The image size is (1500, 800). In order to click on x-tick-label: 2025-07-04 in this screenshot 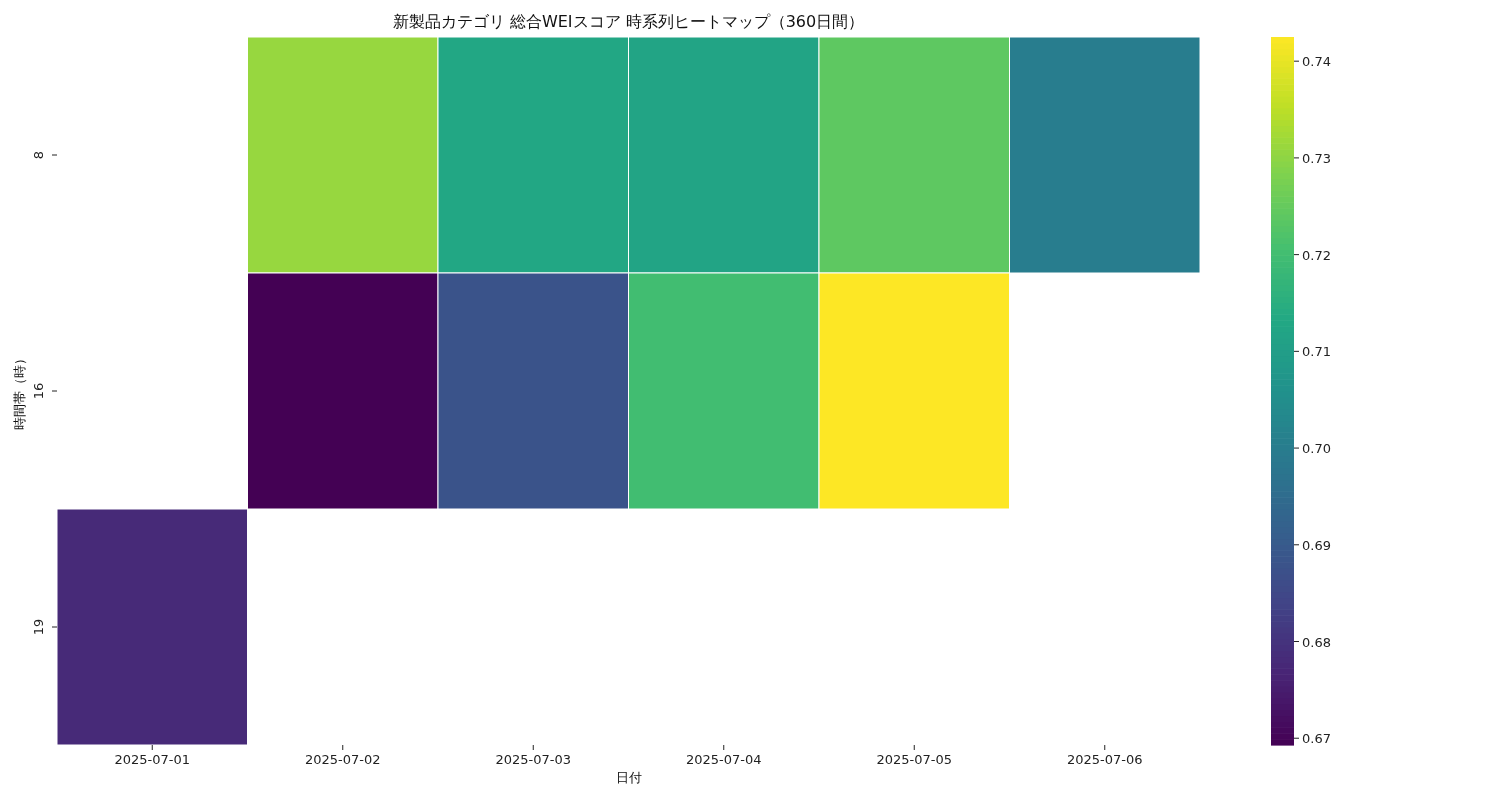, I will do `click(723, 759)`.